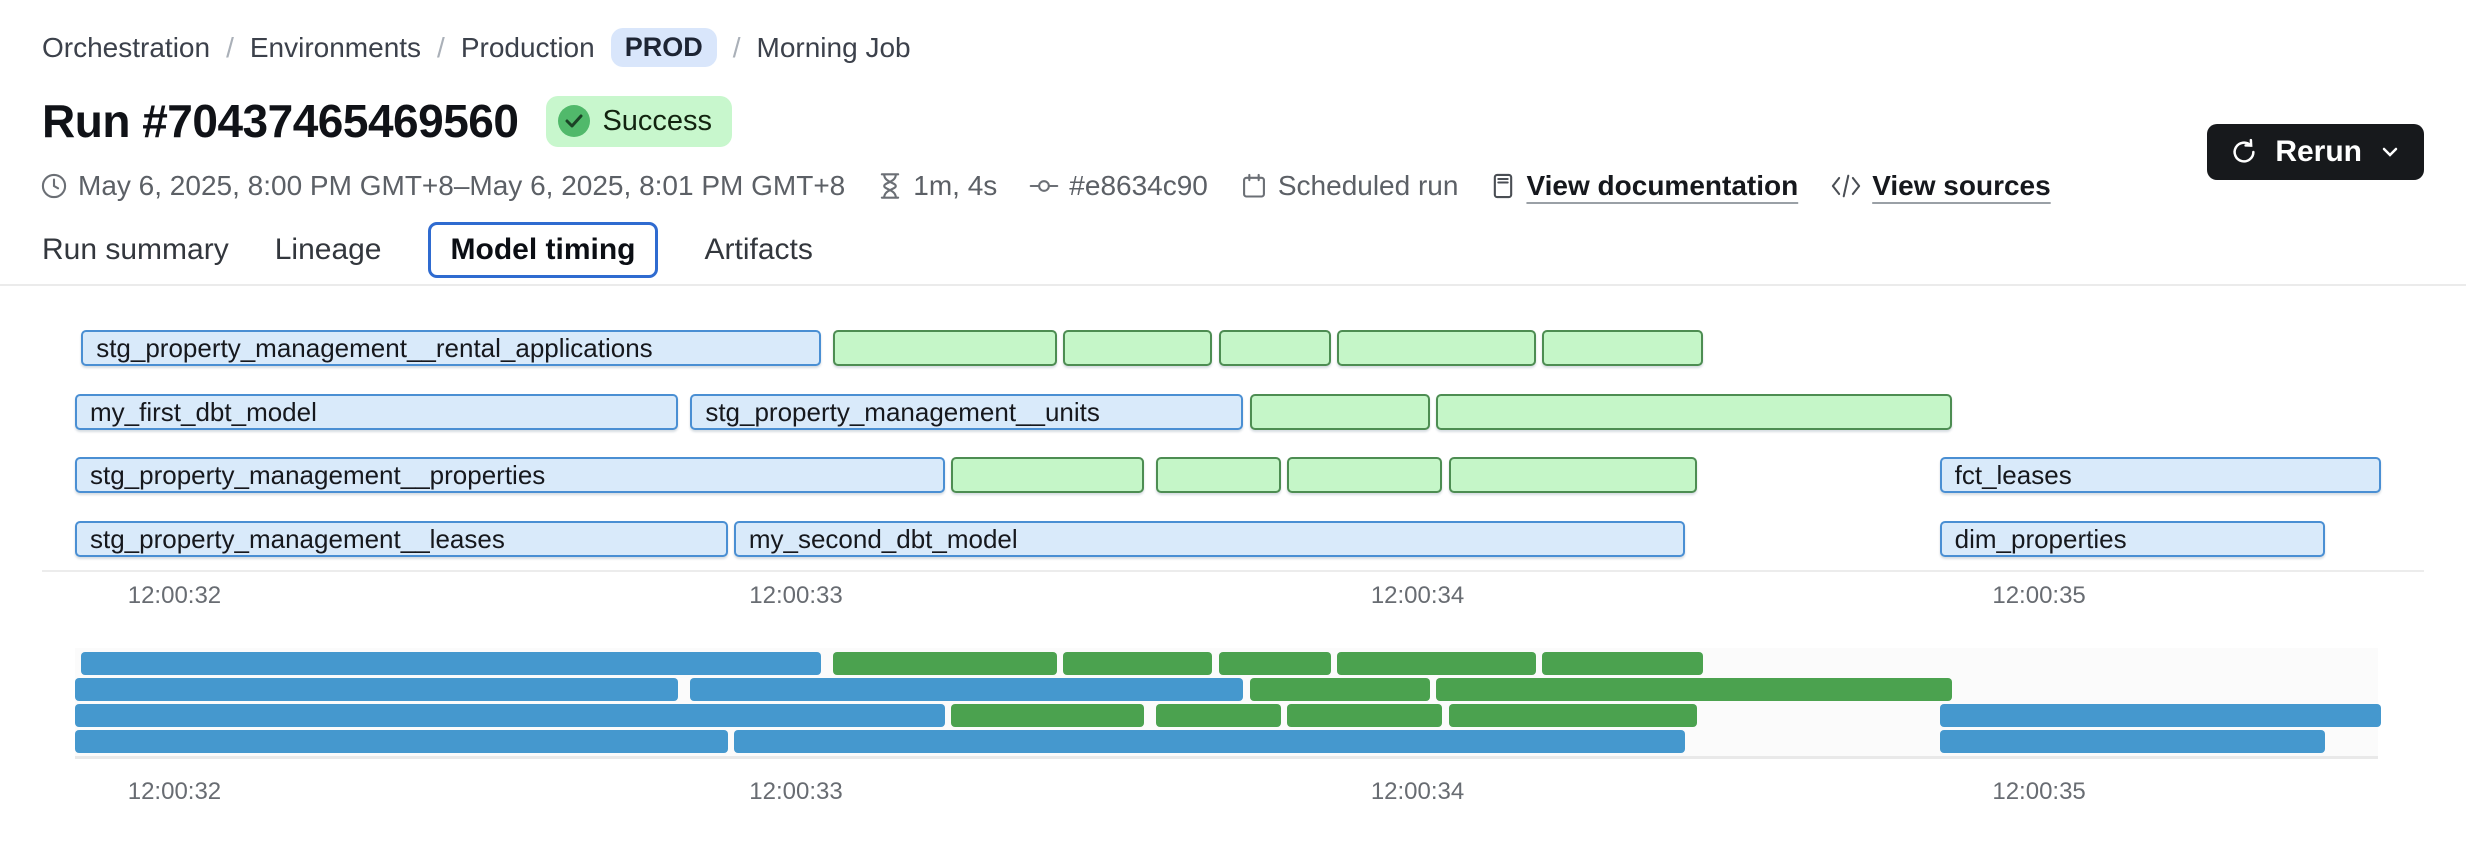 The image size is (2466, 842). Describe the element at coordinates (54, 186) in the screenshot. I see `clock-icon` at that location.